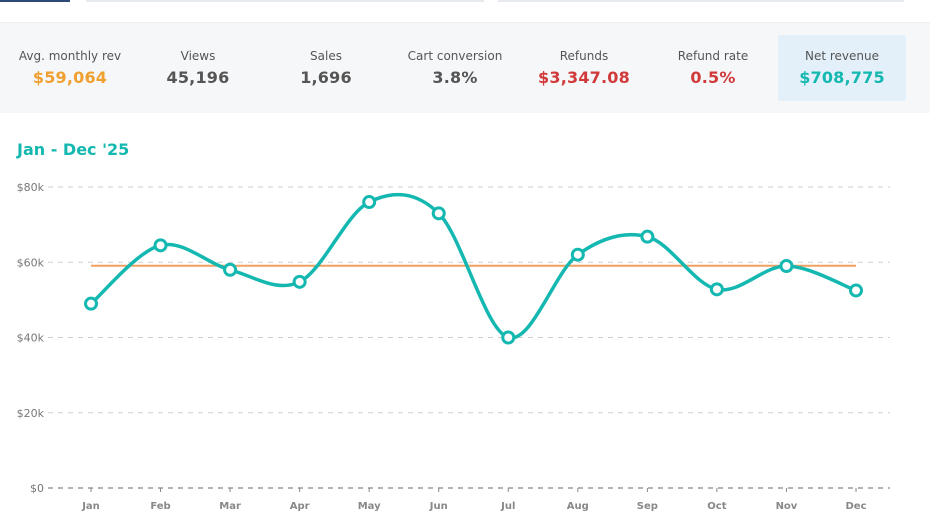 This screenshot has width=930, height=518. I want to click on stat-net-revenue: Net revenue $708,775, so click(842, 68).